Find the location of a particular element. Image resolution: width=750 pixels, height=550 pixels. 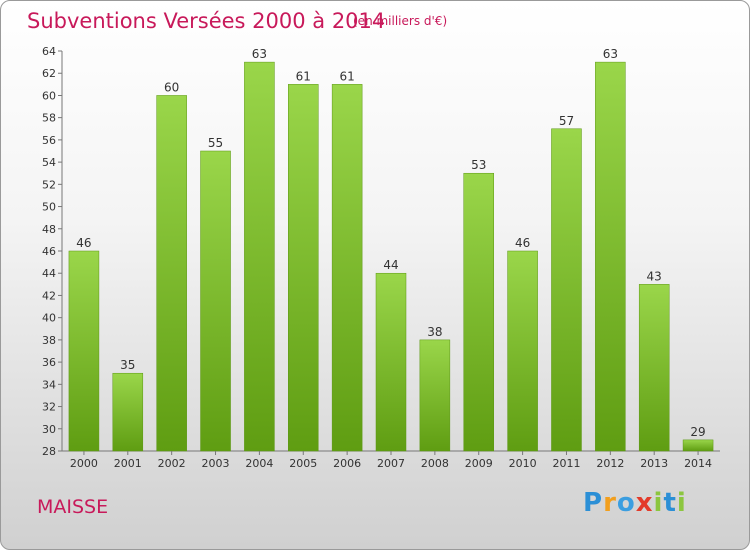

x-tick-label: 2001 is located at coordinates (128, 463).